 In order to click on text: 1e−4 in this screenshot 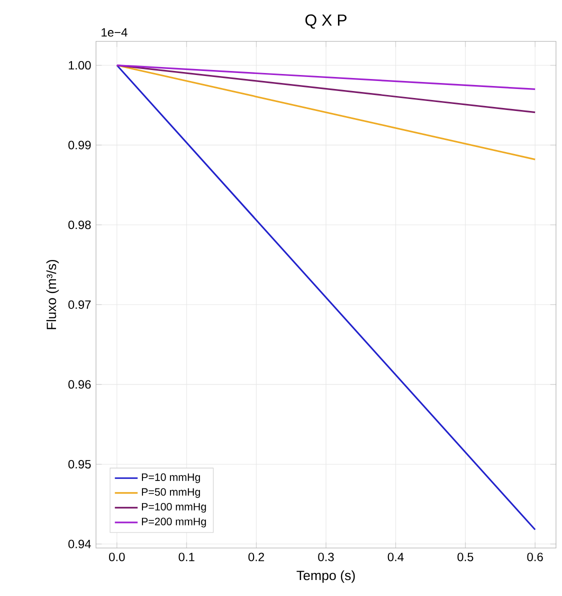, I will do `click(115, 32)`.